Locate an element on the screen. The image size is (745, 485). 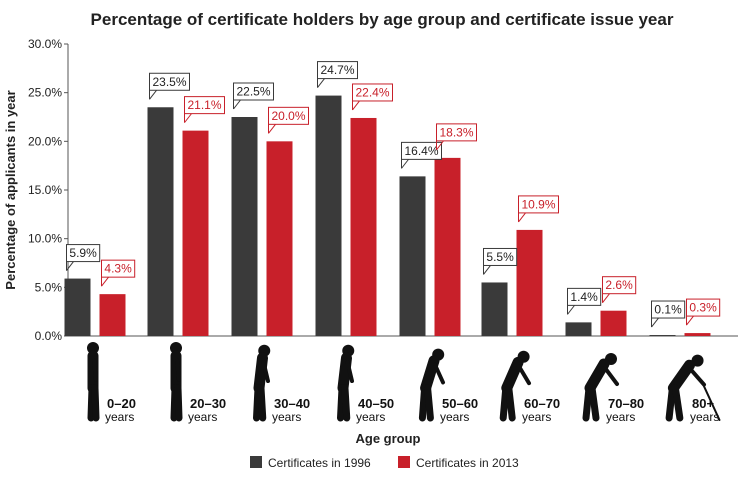
data-label-2013-2: 20.0% is located at coordinates (288, 120).